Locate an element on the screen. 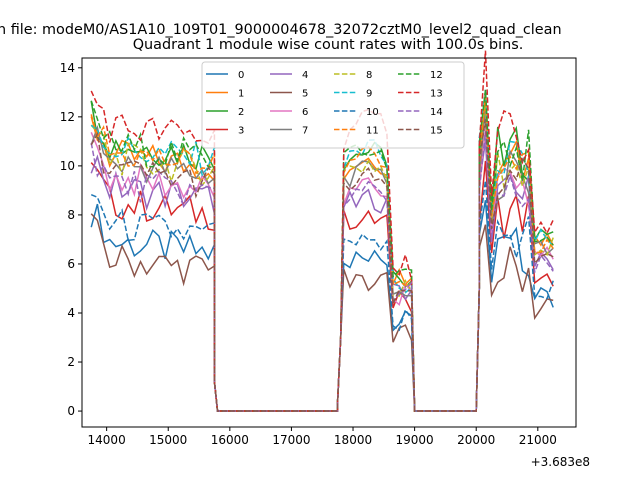  y-tick-label: 0 is located at coordinates (71, 411).